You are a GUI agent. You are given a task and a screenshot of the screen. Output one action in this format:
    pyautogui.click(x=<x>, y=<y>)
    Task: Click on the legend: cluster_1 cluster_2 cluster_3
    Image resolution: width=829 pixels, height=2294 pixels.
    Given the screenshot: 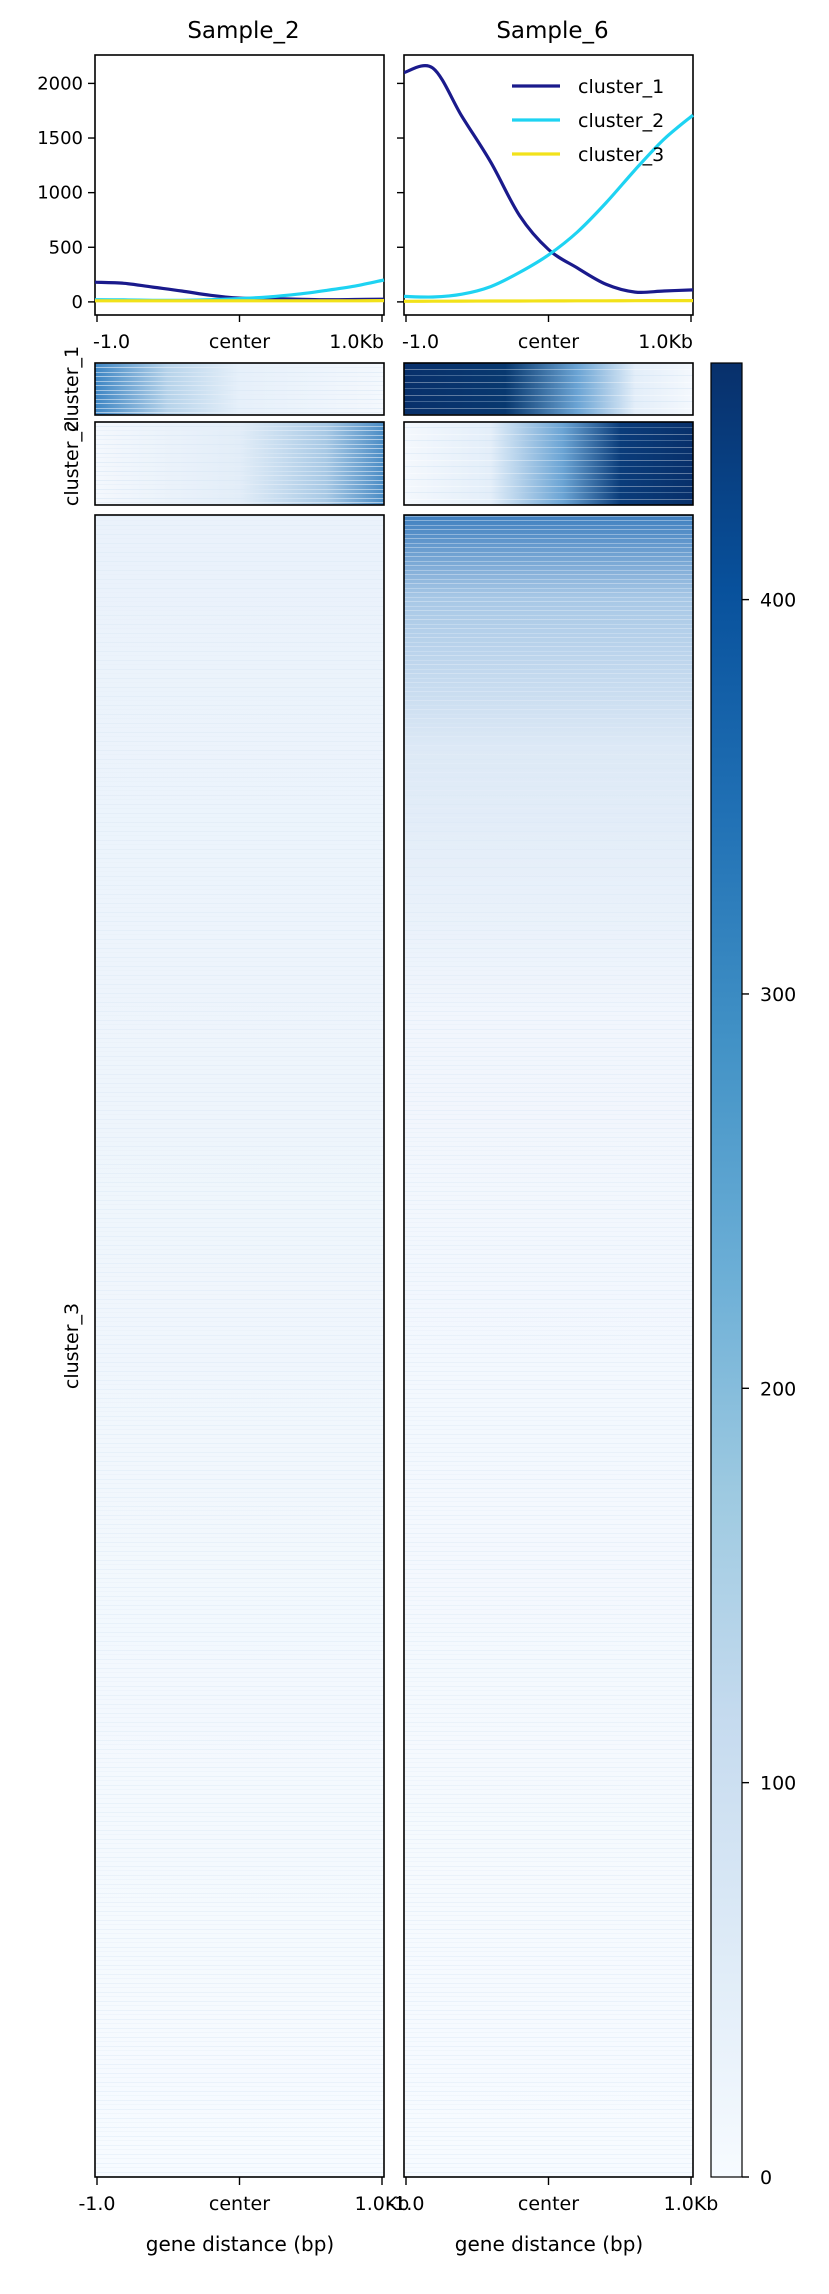 What is the action you would take?
    pyautogui.click(x=588, y=121)
    